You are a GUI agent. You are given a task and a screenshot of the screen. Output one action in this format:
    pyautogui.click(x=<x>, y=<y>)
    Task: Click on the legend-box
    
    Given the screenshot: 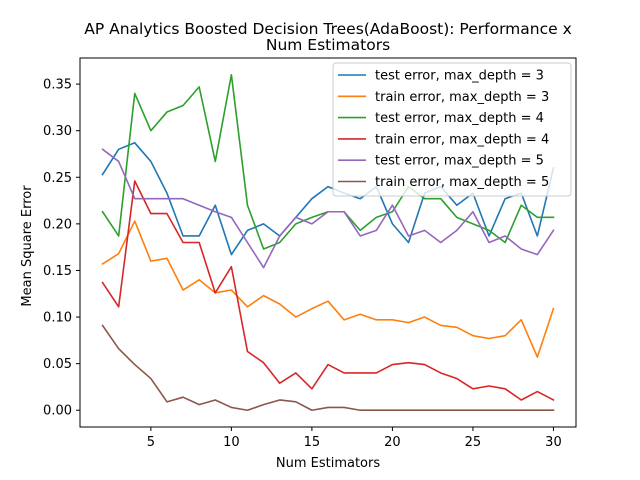 What is the action you would take?
    pyautogui.click(x=452, y=129)
    